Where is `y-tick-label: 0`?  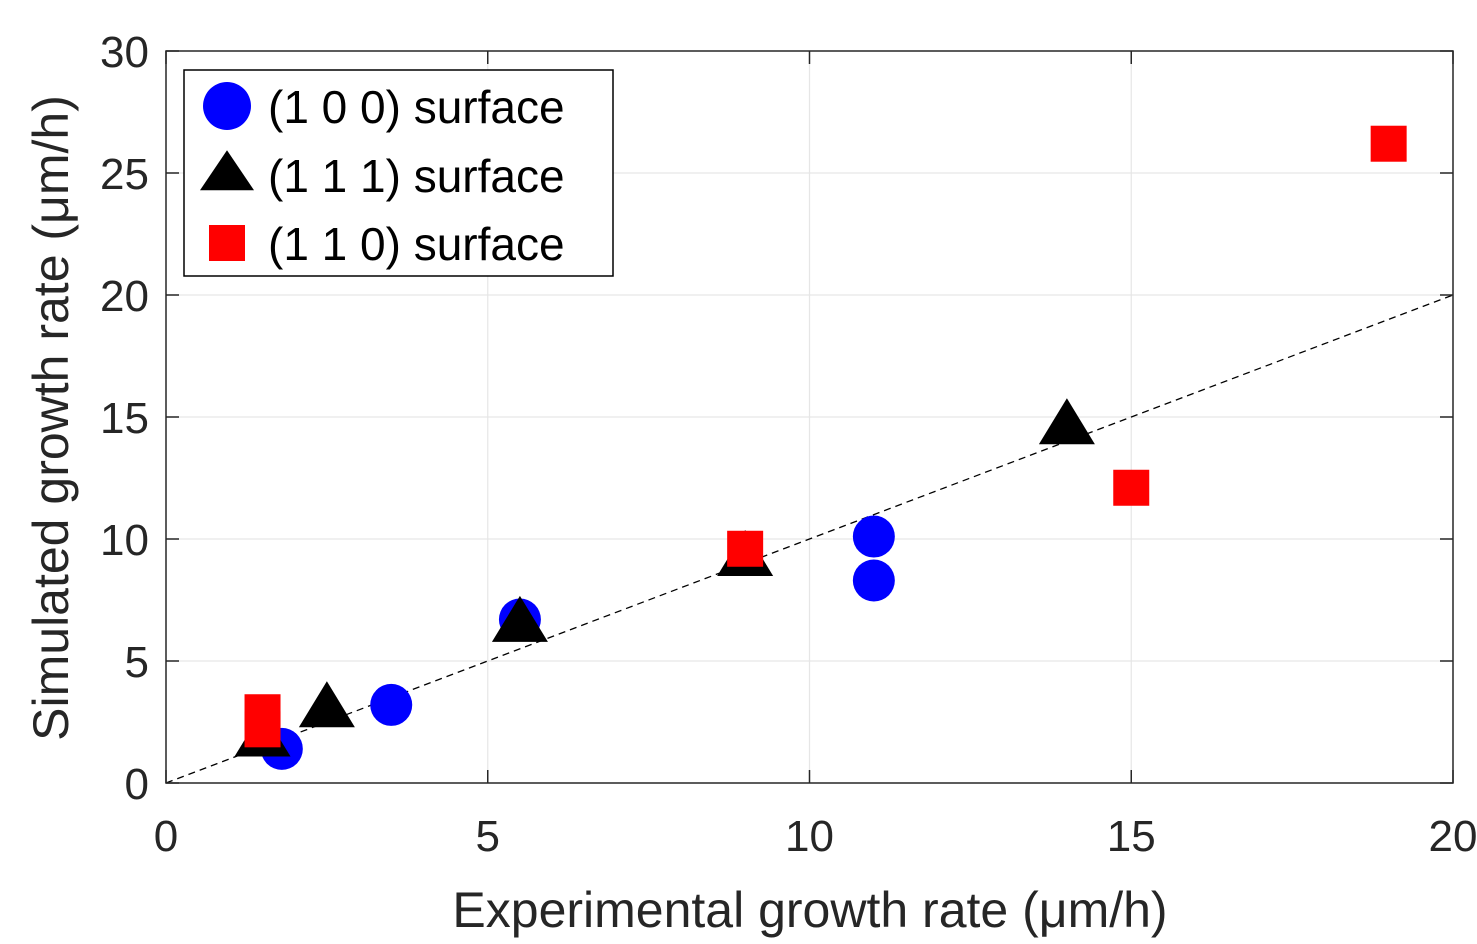 y-tick-label: 0 is located at coordinates (137, 784).